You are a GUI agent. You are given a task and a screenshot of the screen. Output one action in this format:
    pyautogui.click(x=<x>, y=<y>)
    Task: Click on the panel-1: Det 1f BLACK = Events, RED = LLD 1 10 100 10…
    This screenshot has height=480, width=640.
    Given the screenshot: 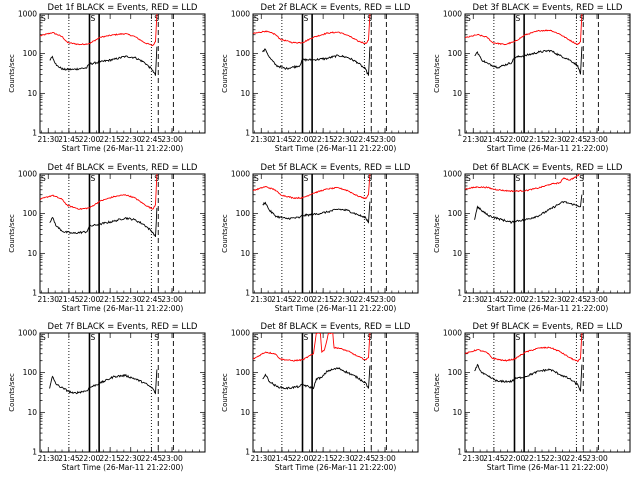 What is the action you would take?
    pyautogui.click(x=107, y=78)
    